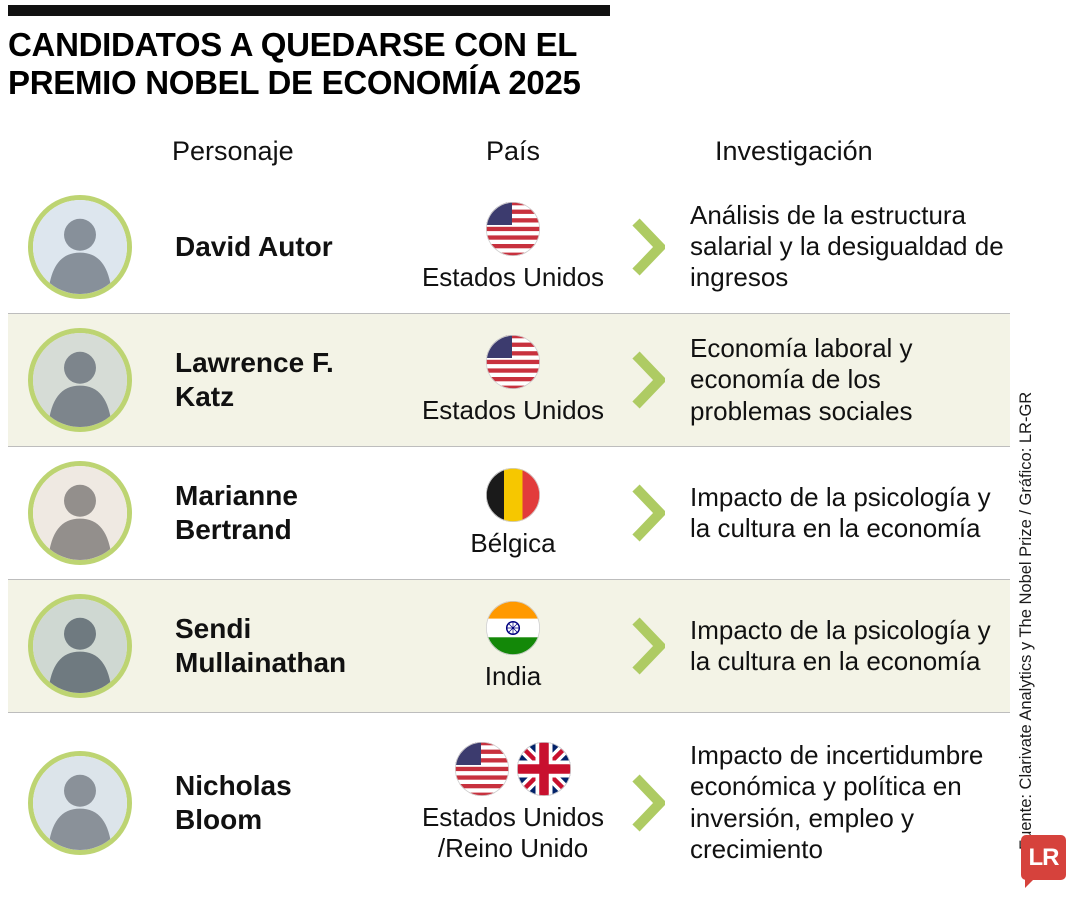 This screenshot has width=1080, height=900. Describe the element at coordinates (544, 769) in the screenshot. I see `uk-flag-icon` at that location.